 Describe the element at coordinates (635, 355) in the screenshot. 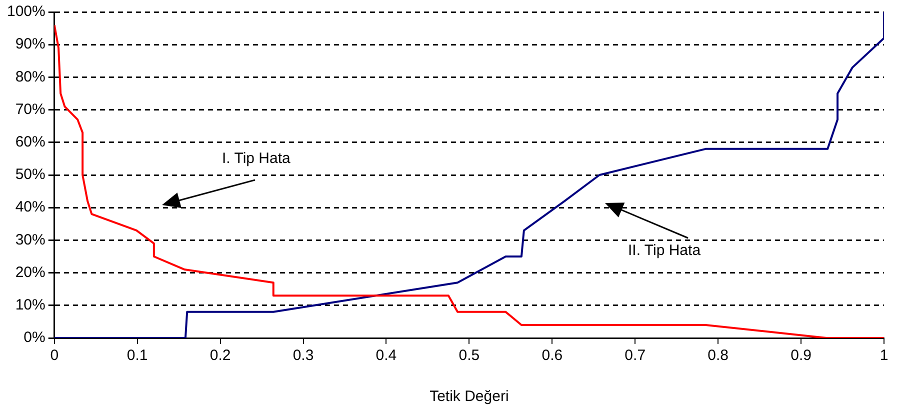

I see `x-tick-label: 0.7` at that location.